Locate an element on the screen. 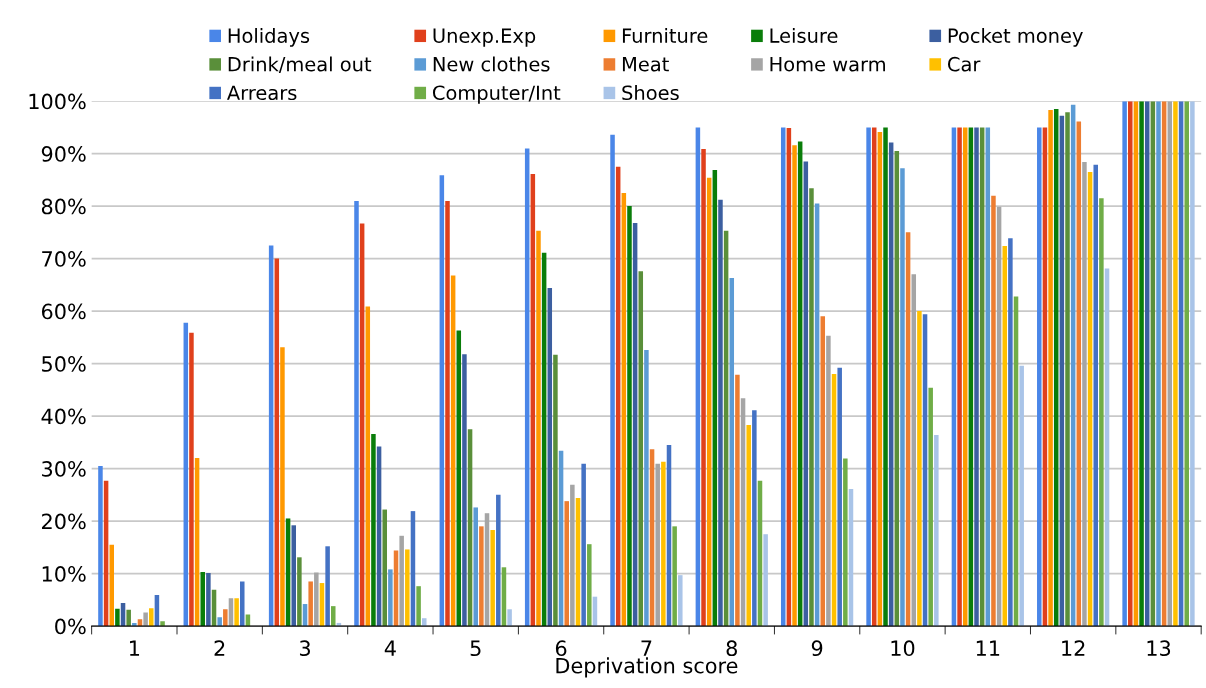  y-tick-label: 80% is located at coordinates (63, 206).